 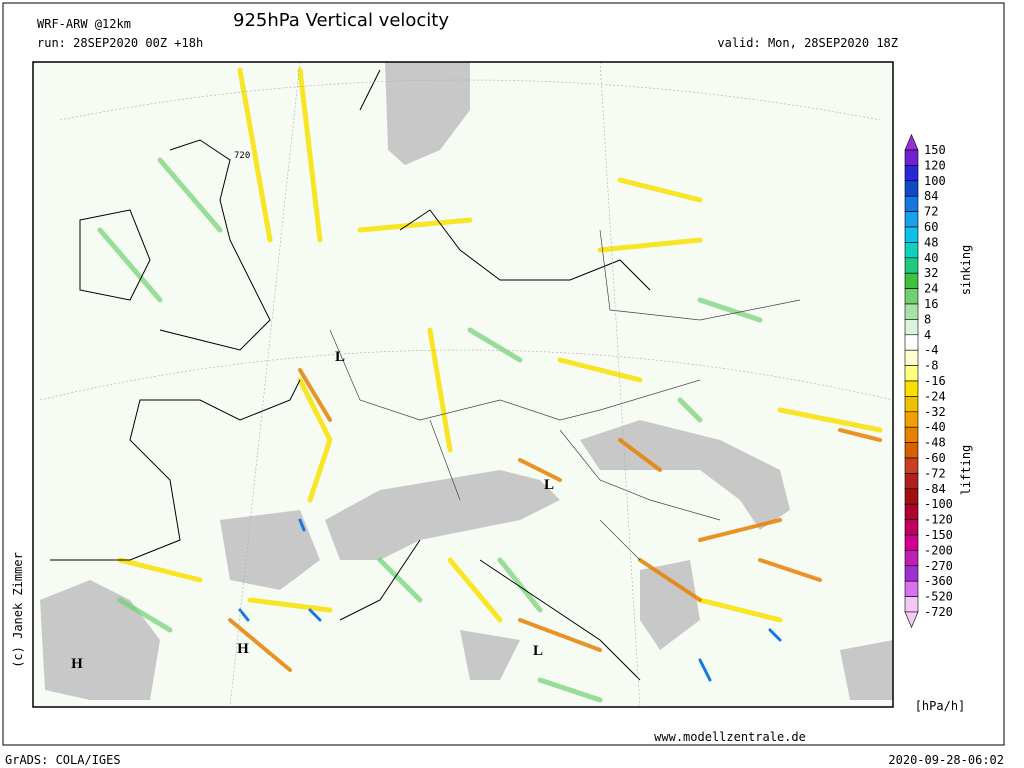 What do you see at coordinates (966, 270) in the screenshot?
I see `colorbar-upper-label: sinking` at bounding box center [966, 270].